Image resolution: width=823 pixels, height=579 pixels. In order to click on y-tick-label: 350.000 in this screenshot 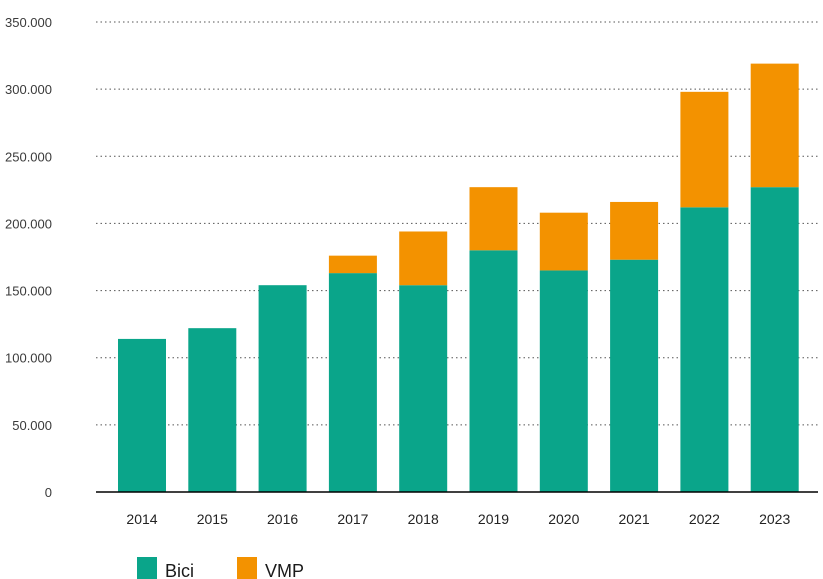, I will do `click(28, 22)`.